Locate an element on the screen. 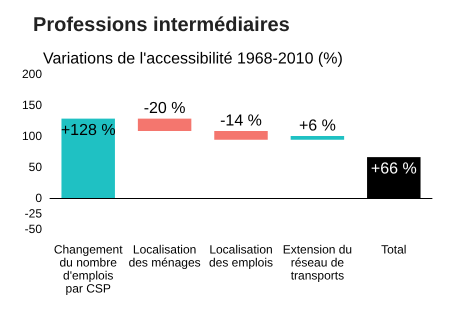  x-tick-label: Extension du réseau de transports is located at coordinates (317, 262).